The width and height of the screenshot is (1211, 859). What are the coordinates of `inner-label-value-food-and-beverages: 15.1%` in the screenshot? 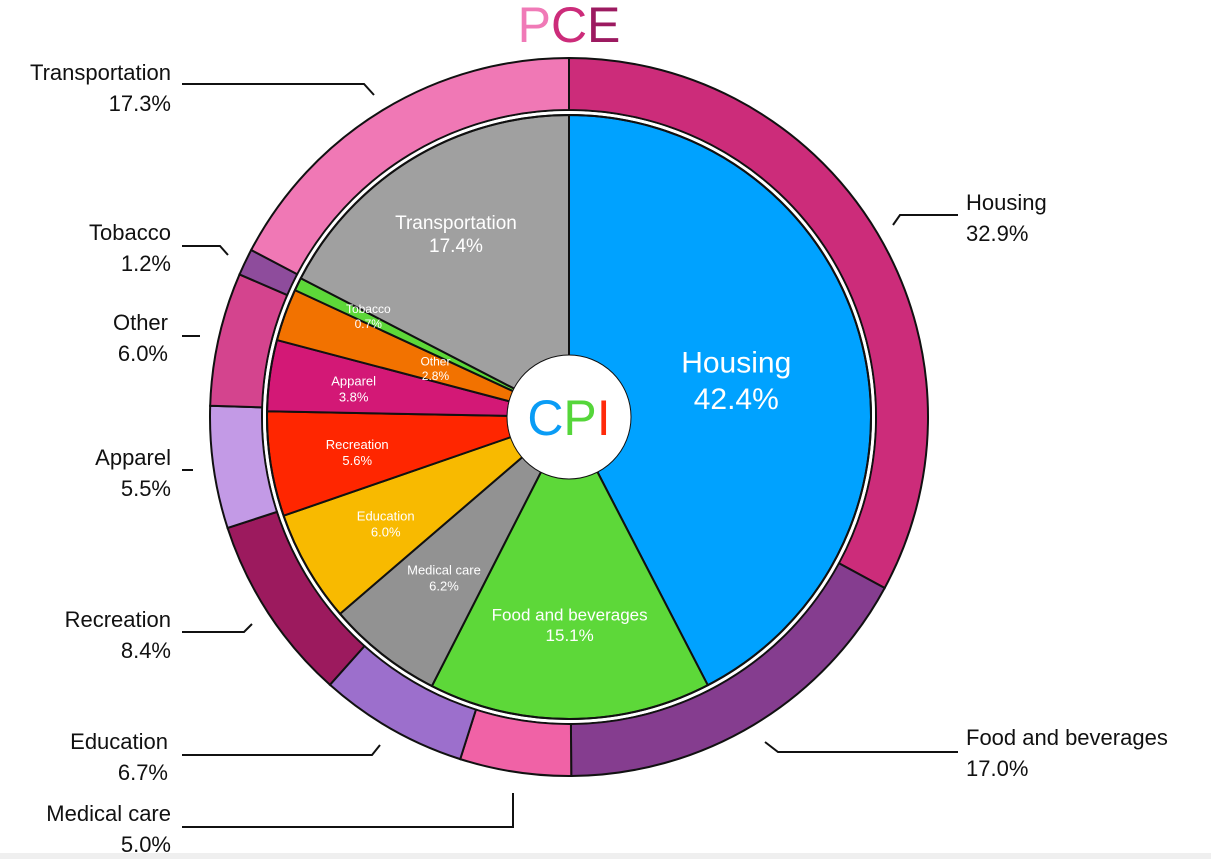 It's located at (570, 635).